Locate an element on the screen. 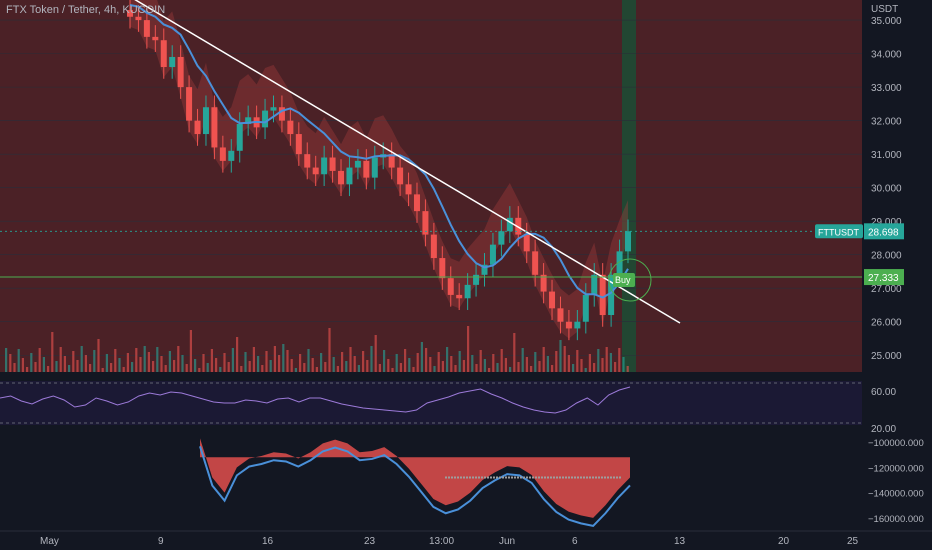 The width and height of the screenshot is (932, 550). oscillator-tick-label: −140000.000 is located at coordinates (896, 494).